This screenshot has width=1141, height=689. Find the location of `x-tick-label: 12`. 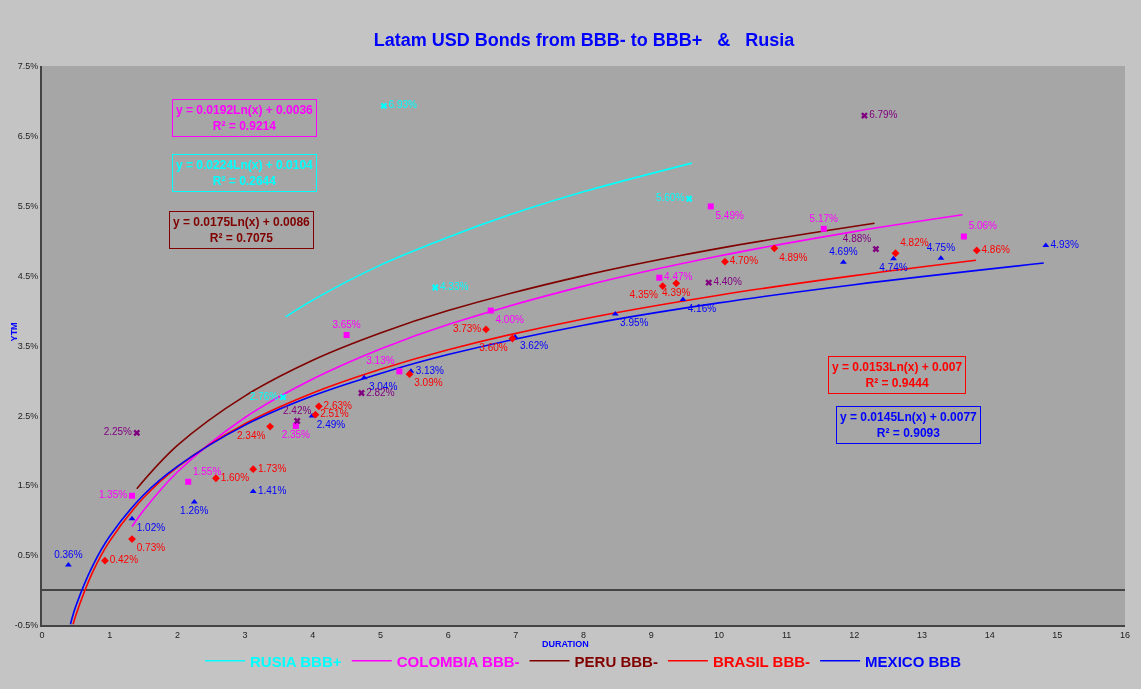

x-tick-label: 12 is located at coordinates (854, 634).